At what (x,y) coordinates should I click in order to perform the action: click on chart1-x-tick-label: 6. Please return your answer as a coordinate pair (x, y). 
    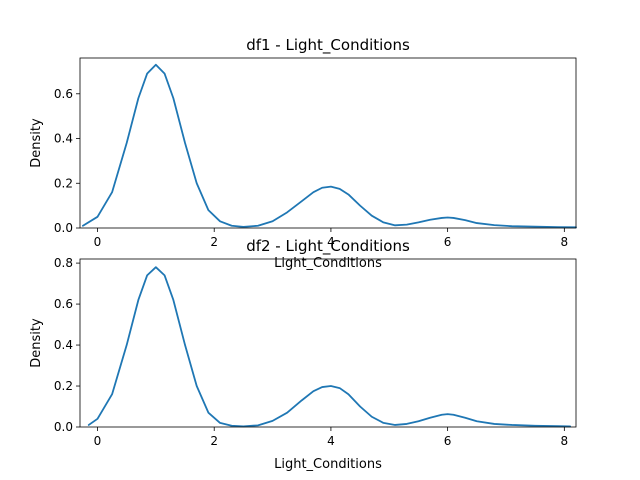
    Looking at the image, I should click on (448, 242).